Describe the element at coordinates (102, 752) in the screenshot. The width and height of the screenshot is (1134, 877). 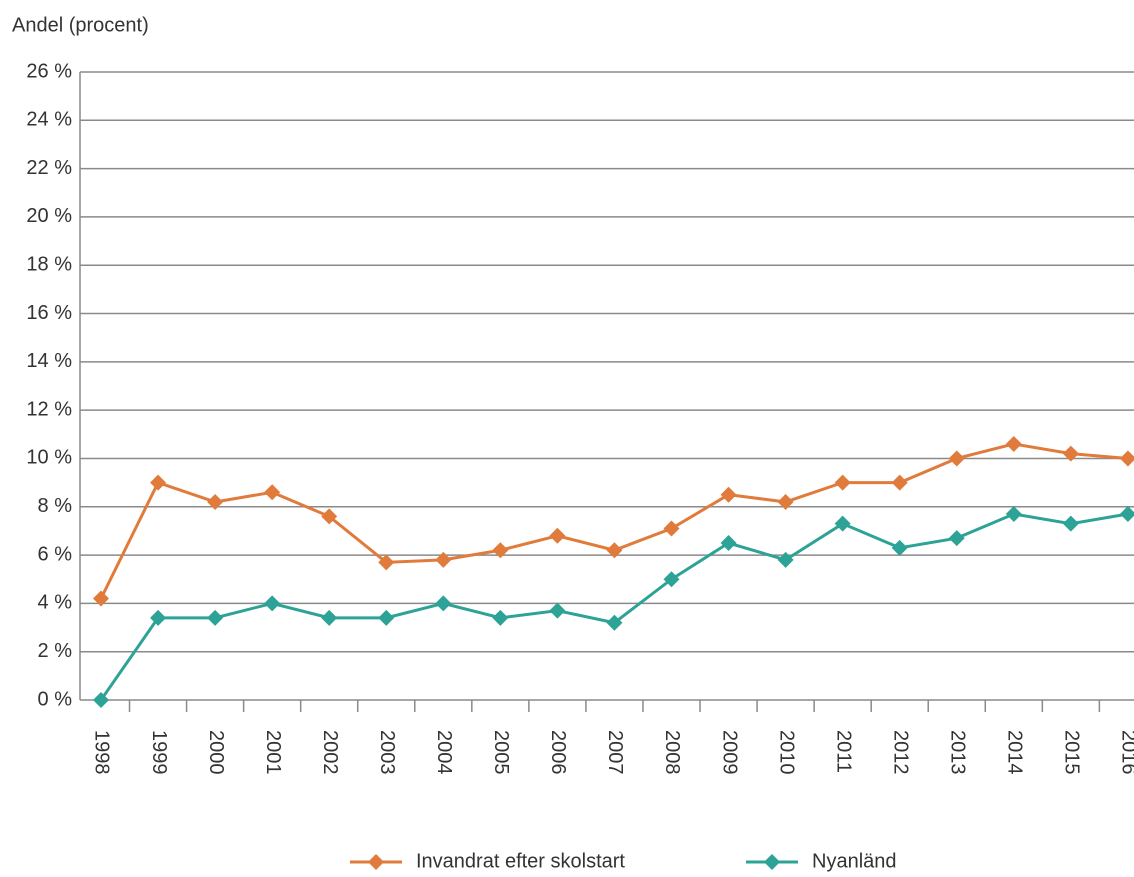
I see `x-tick-label: 1998` at that location.